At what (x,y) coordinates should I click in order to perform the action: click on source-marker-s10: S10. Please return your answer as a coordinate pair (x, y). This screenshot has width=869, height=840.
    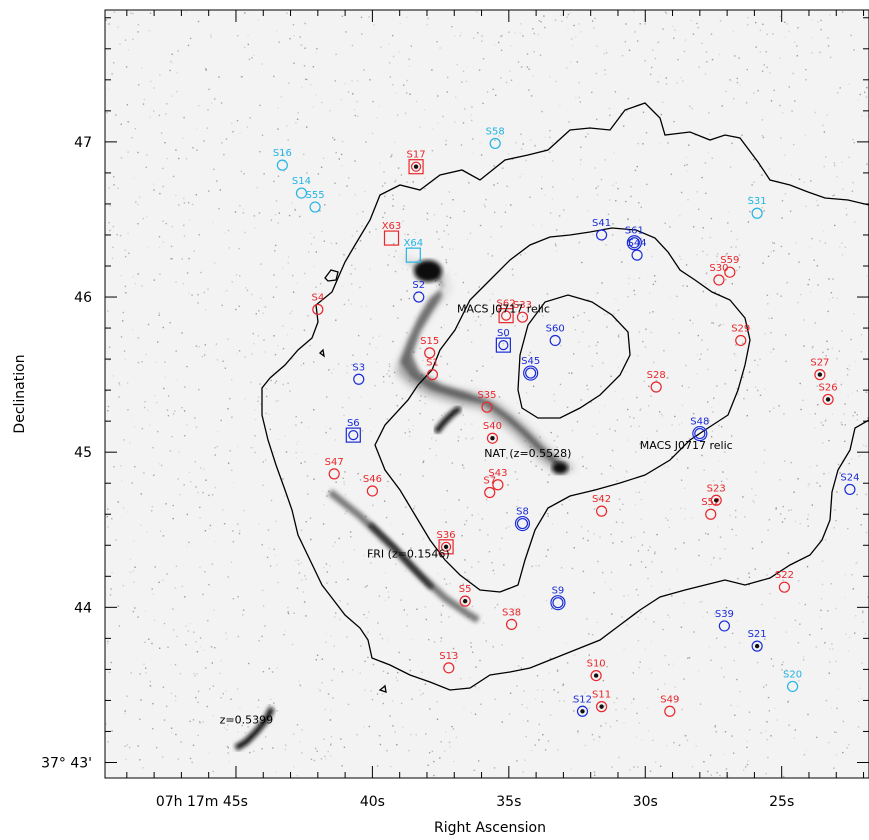
    Looking at the image, I should click on (596, 670).